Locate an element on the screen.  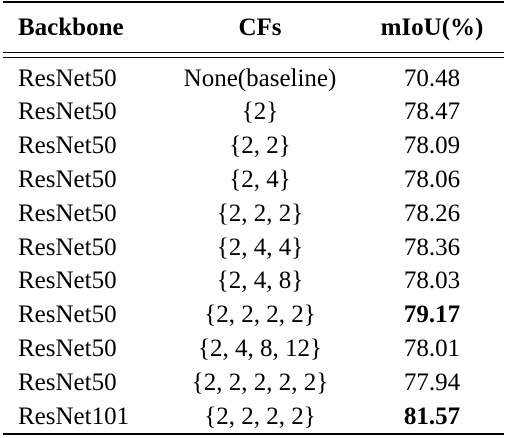
cell-miou: 78.26 is located at coordinates (432, 213).